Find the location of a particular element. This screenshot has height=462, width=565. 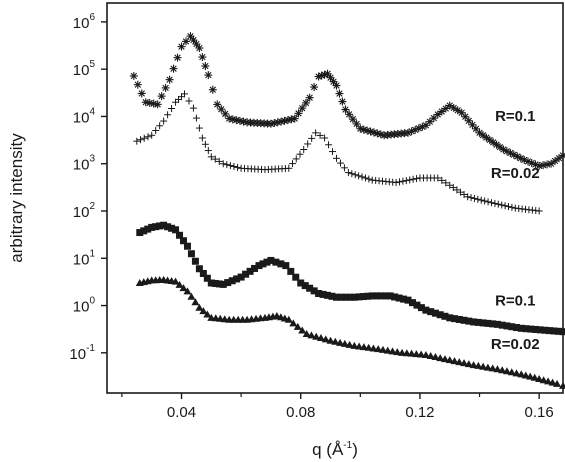

y-tick-label: 10⁵ is located at coordinates (84, 69).